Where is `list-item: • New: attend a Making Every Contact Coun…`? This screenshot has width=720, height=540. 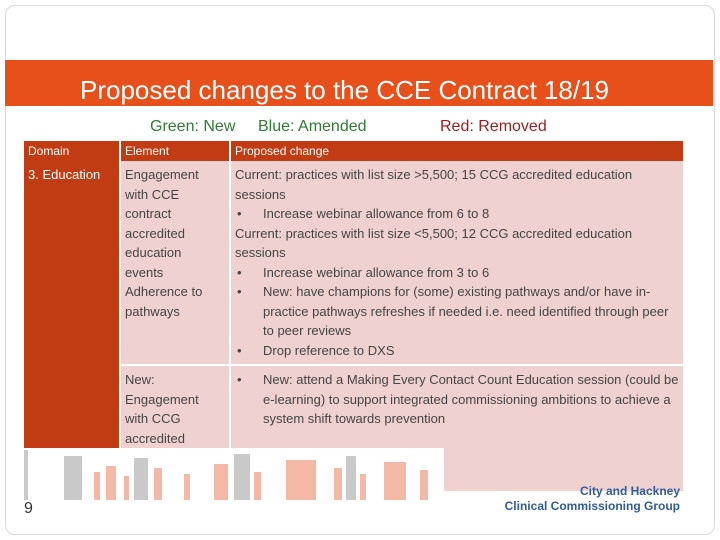
list-item: • New: attend a Making Every Contact Coun… is located at coordinates (457, 399).